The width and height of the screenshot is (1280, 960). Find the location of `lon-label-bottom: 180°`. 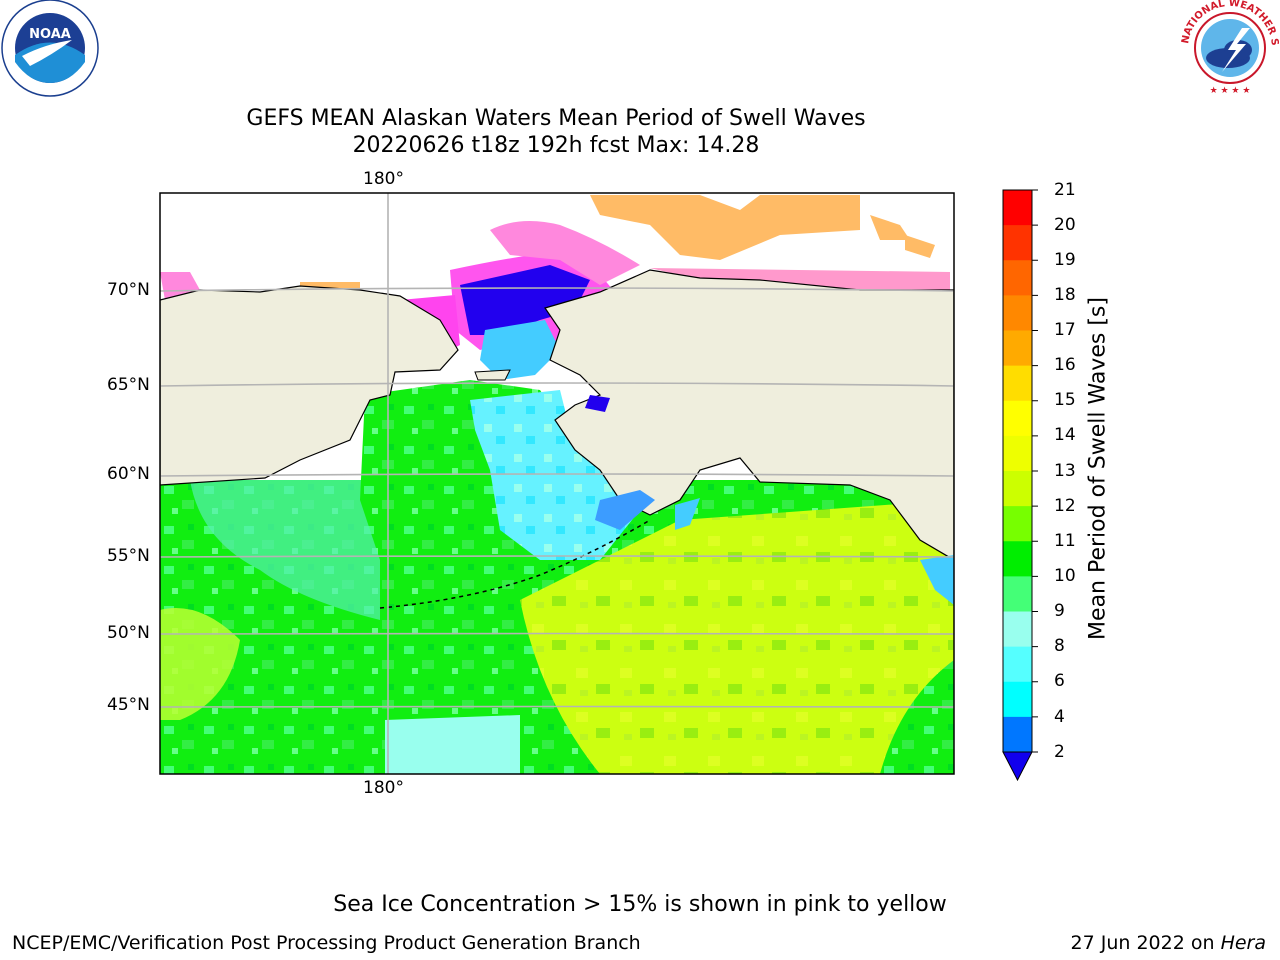

lon-label-bottom: 180° is located at coordinates (383, 788).